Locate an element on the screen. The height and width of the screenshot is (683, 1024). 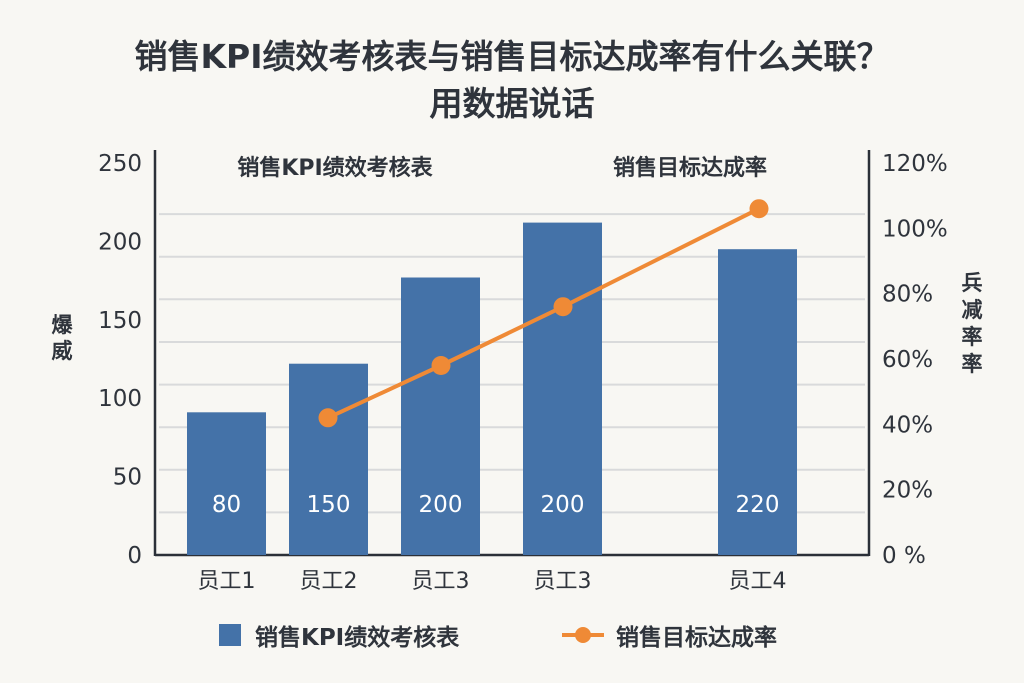
right-y-tick-label: 100% is located at coordinates (915, 229).